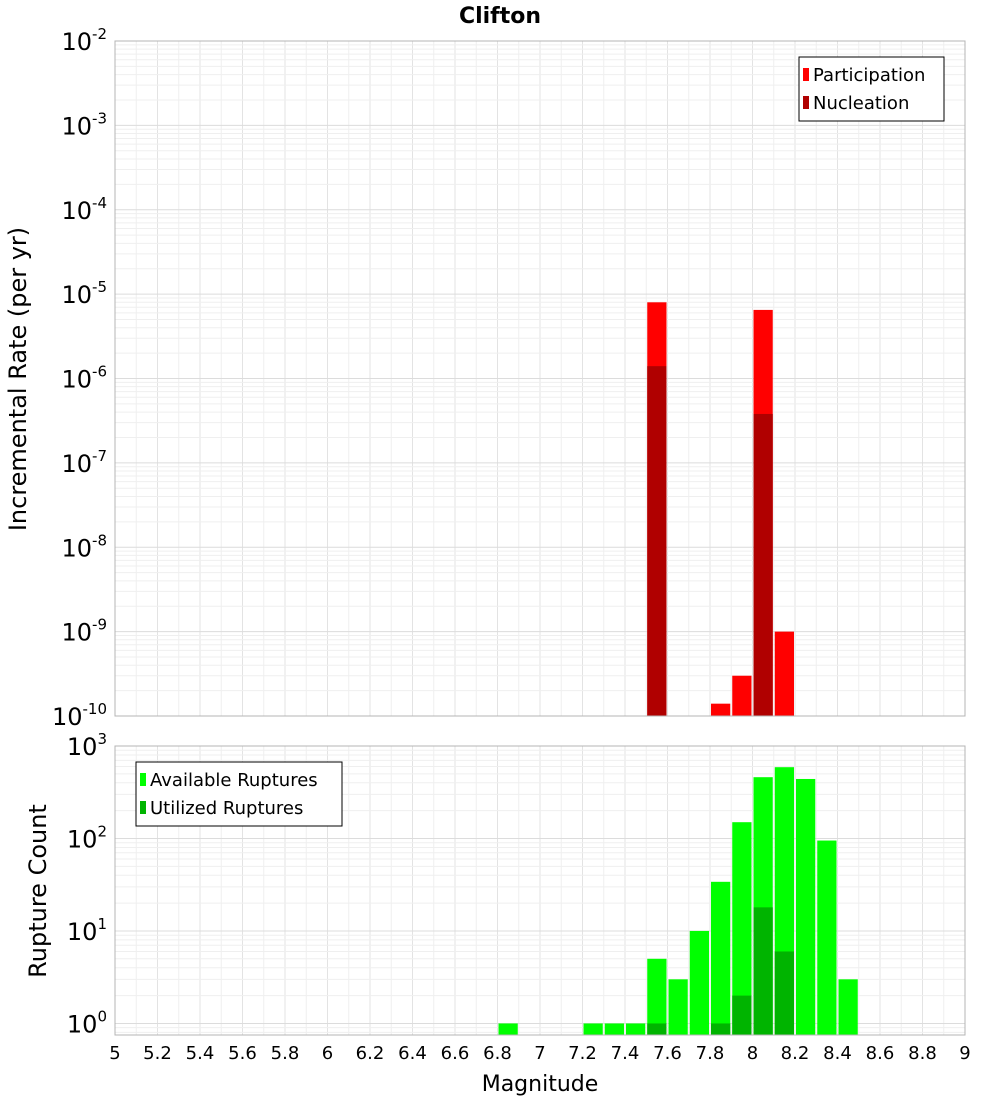 This screenshot has height=1100, width=1000. I want to click on chart-title: Clifton, so click(500, 16).